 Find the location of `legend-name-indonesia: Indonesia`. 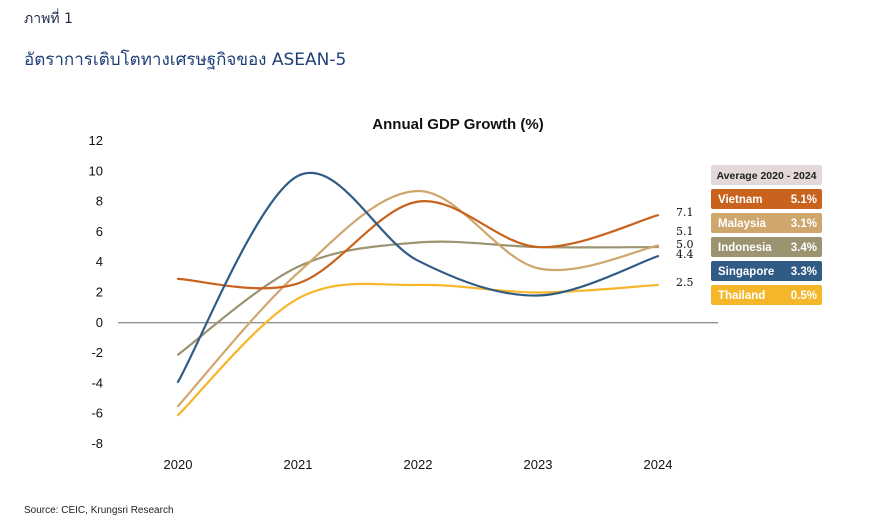

legend-name-indonesia: Indonesia is located at coordinates (745, 248).